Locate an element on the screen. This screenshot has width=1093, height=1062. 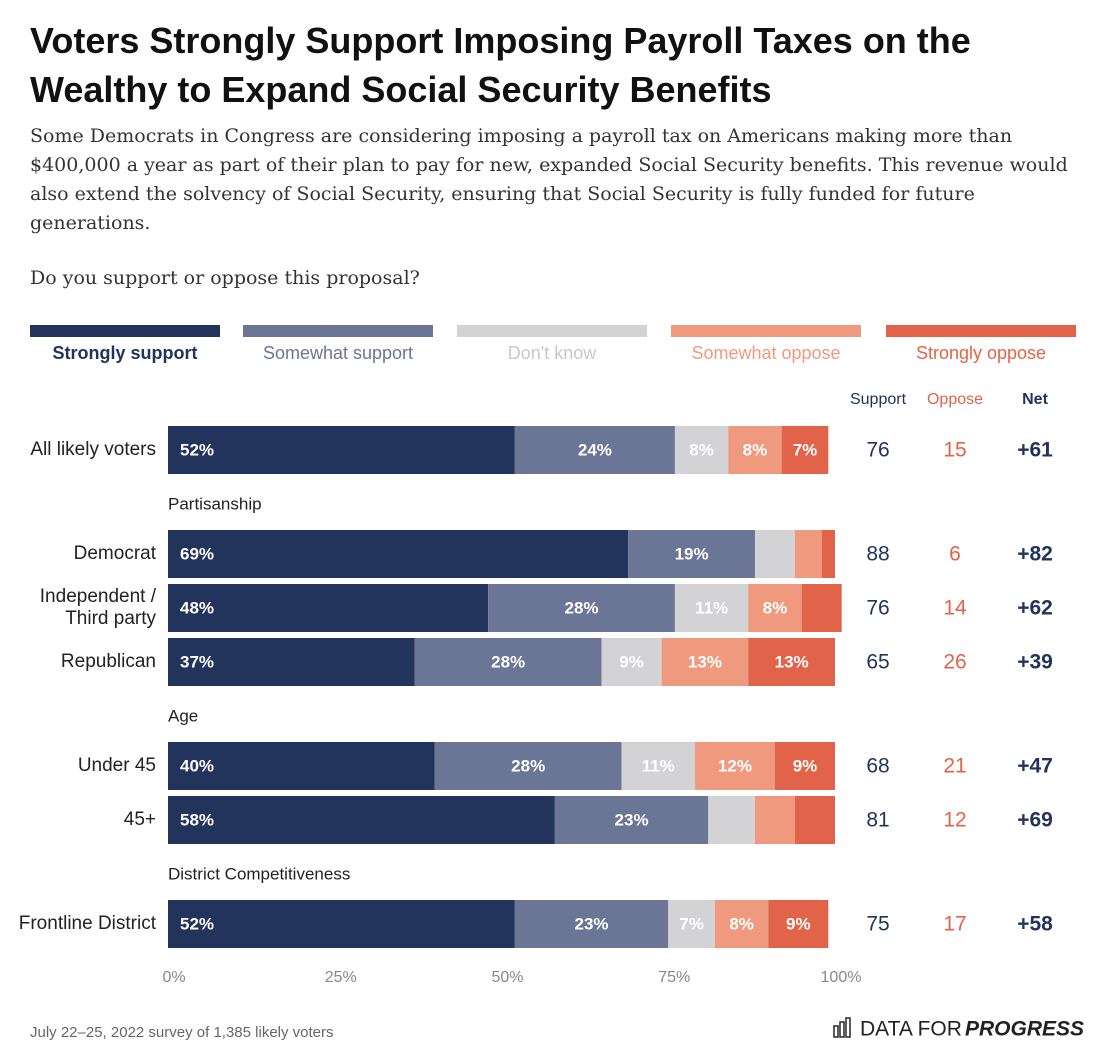
category-label: 45+ is located at coordinates (139, 819).